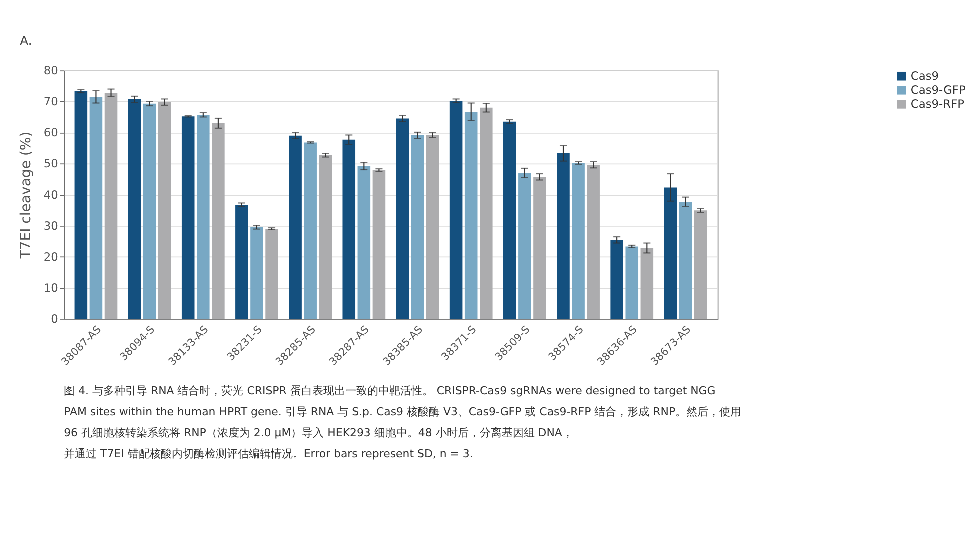 This screenshot has width=975, height=539. What do you see at coordinates (51, 71) in the screenshot?
I see `y-tick-label: 80` at bounding box center [51, 71].